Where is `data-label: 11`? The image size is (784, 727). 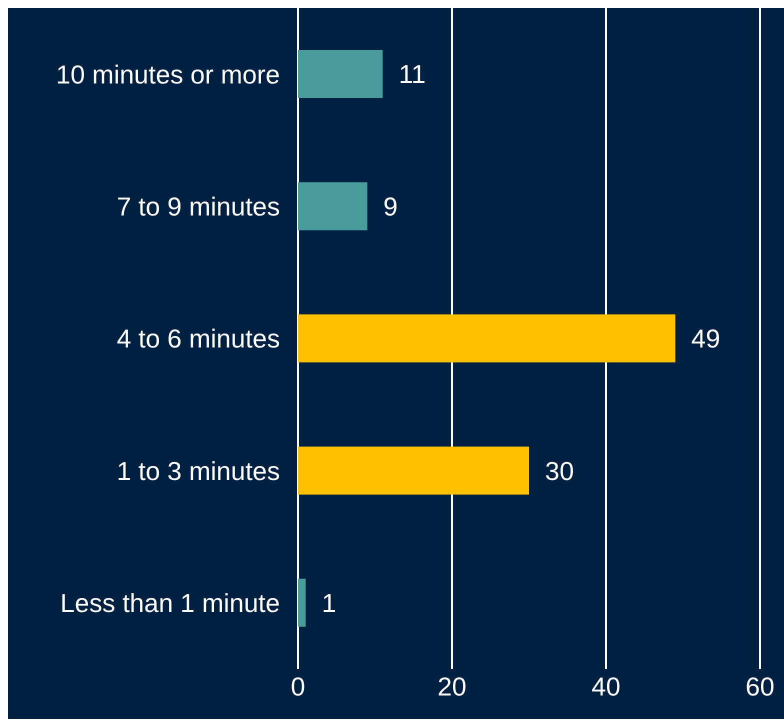
data-label: 11 is located at coordinates (412, 74).